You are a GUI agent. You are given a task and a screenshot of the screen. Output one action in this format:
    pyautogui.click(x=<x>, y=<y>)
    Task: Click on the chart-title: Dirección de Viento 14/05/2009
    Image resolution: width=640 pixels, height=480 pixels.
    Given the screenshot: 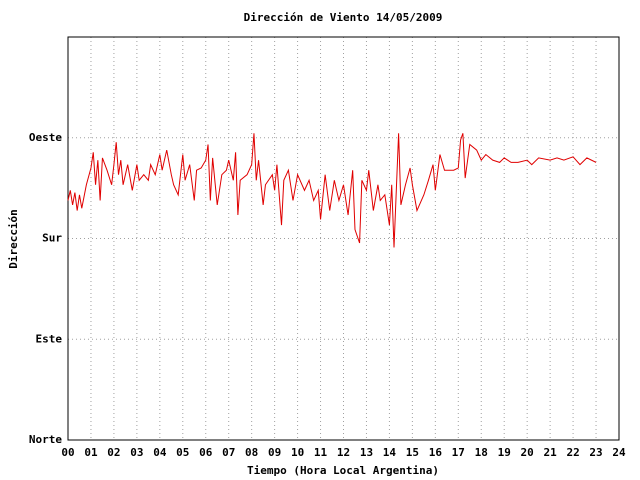 What is the action you would take?
    pyautogui.click(x=343, y=17)
    